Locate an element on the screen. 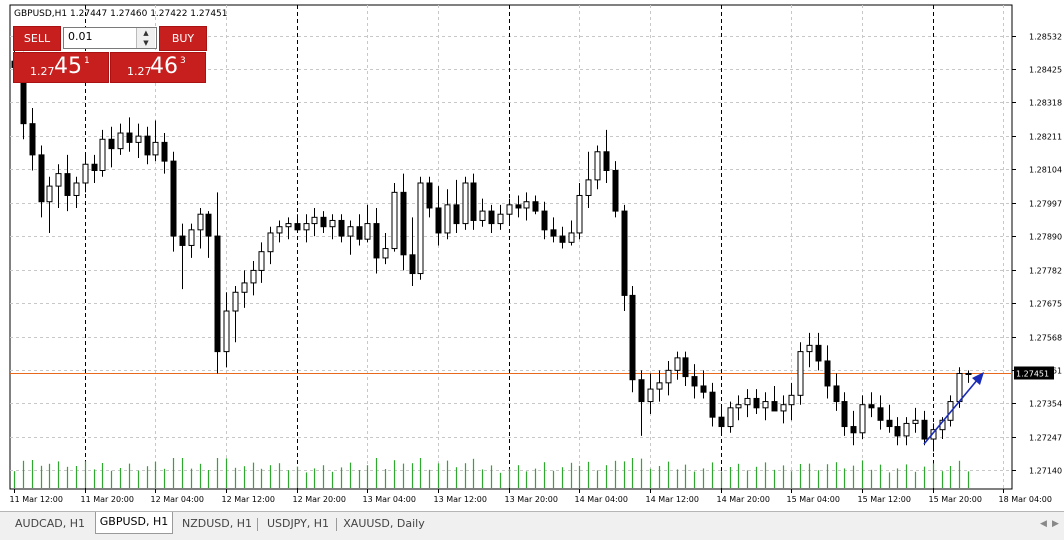 This screenshot has width=1064, height=540. y-tick-label: 1.27782 is located at coordinates (1045, 271).